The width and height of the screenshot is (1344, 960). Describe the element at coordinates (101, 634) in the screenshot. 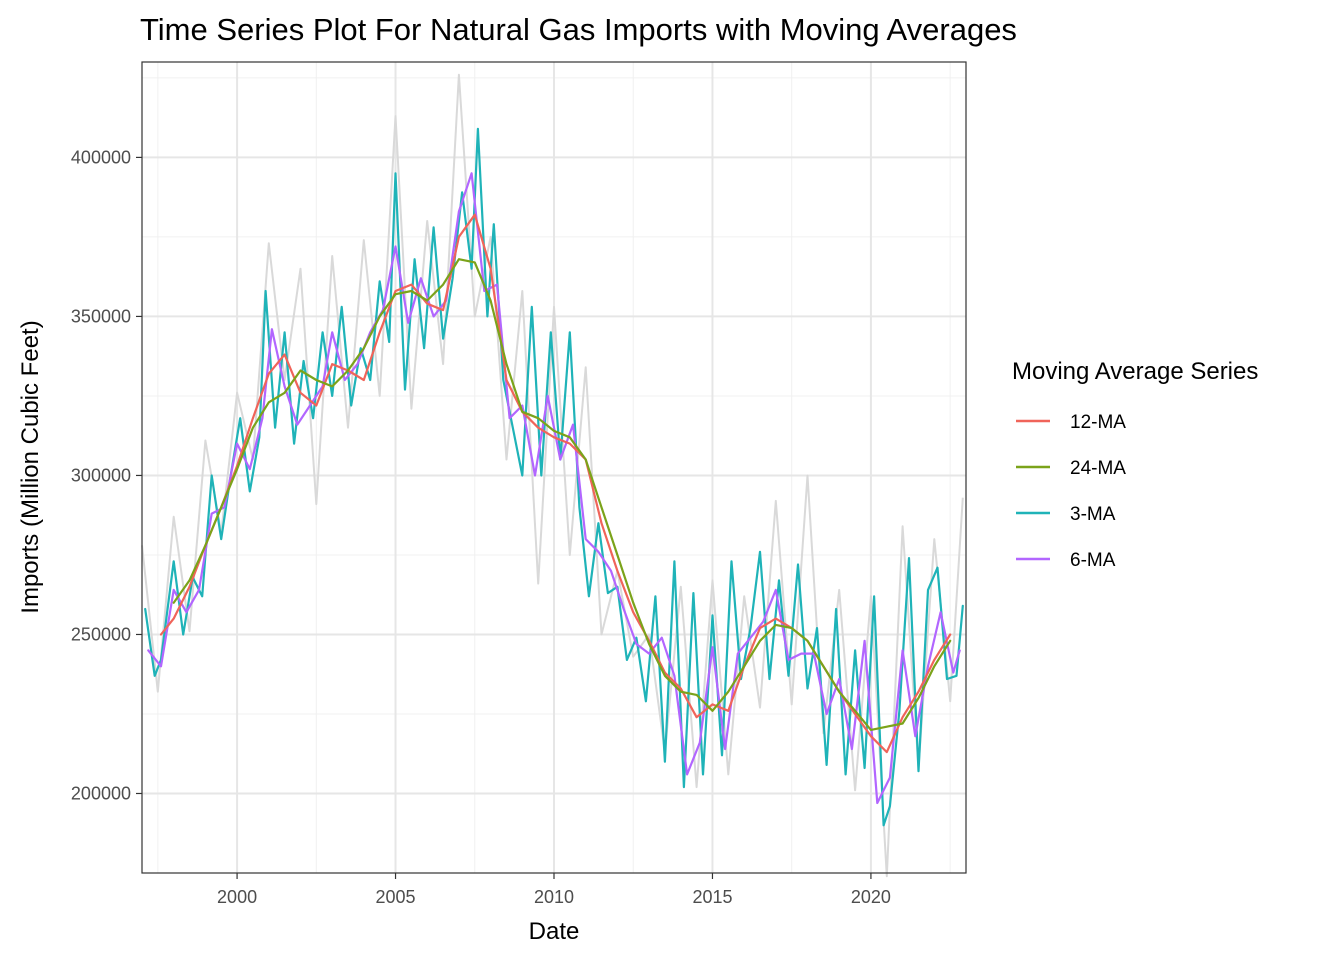

I see `y-tick-label: 250000` at that location.